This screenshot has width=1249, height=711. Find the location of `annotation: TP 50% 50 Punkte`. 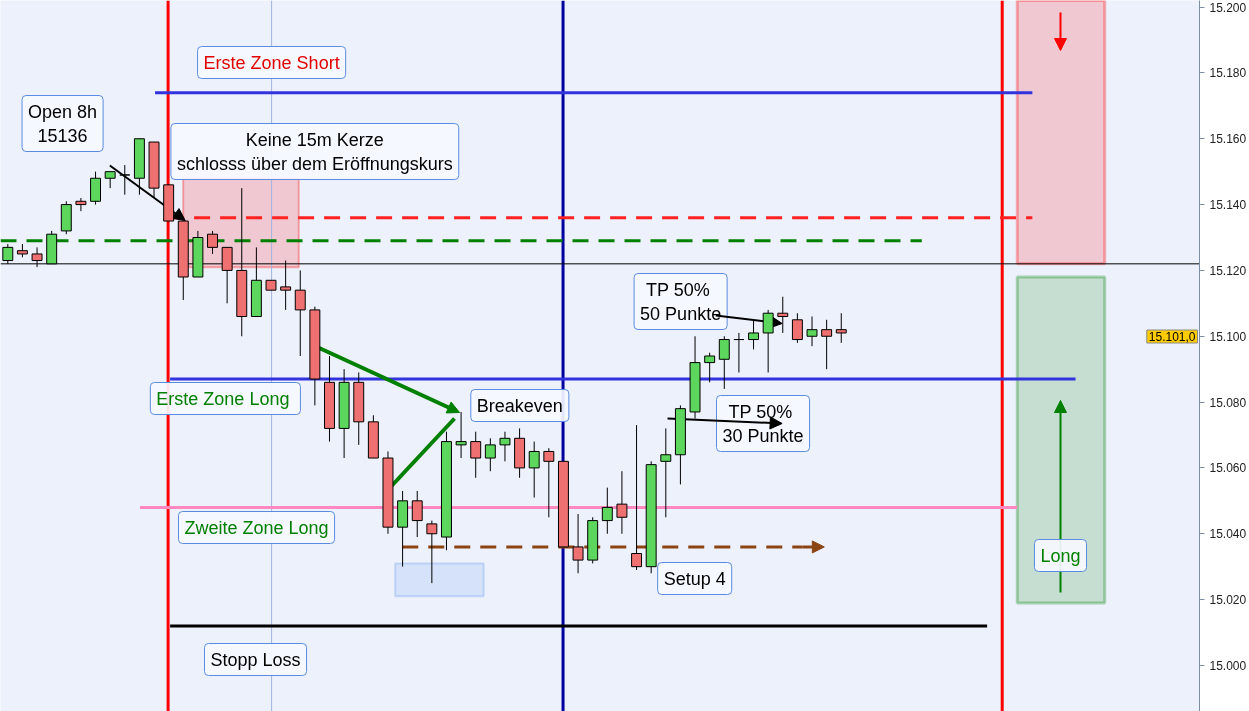

annotation: TP 50% 50 Punkte is located at coordinates (681, 301).